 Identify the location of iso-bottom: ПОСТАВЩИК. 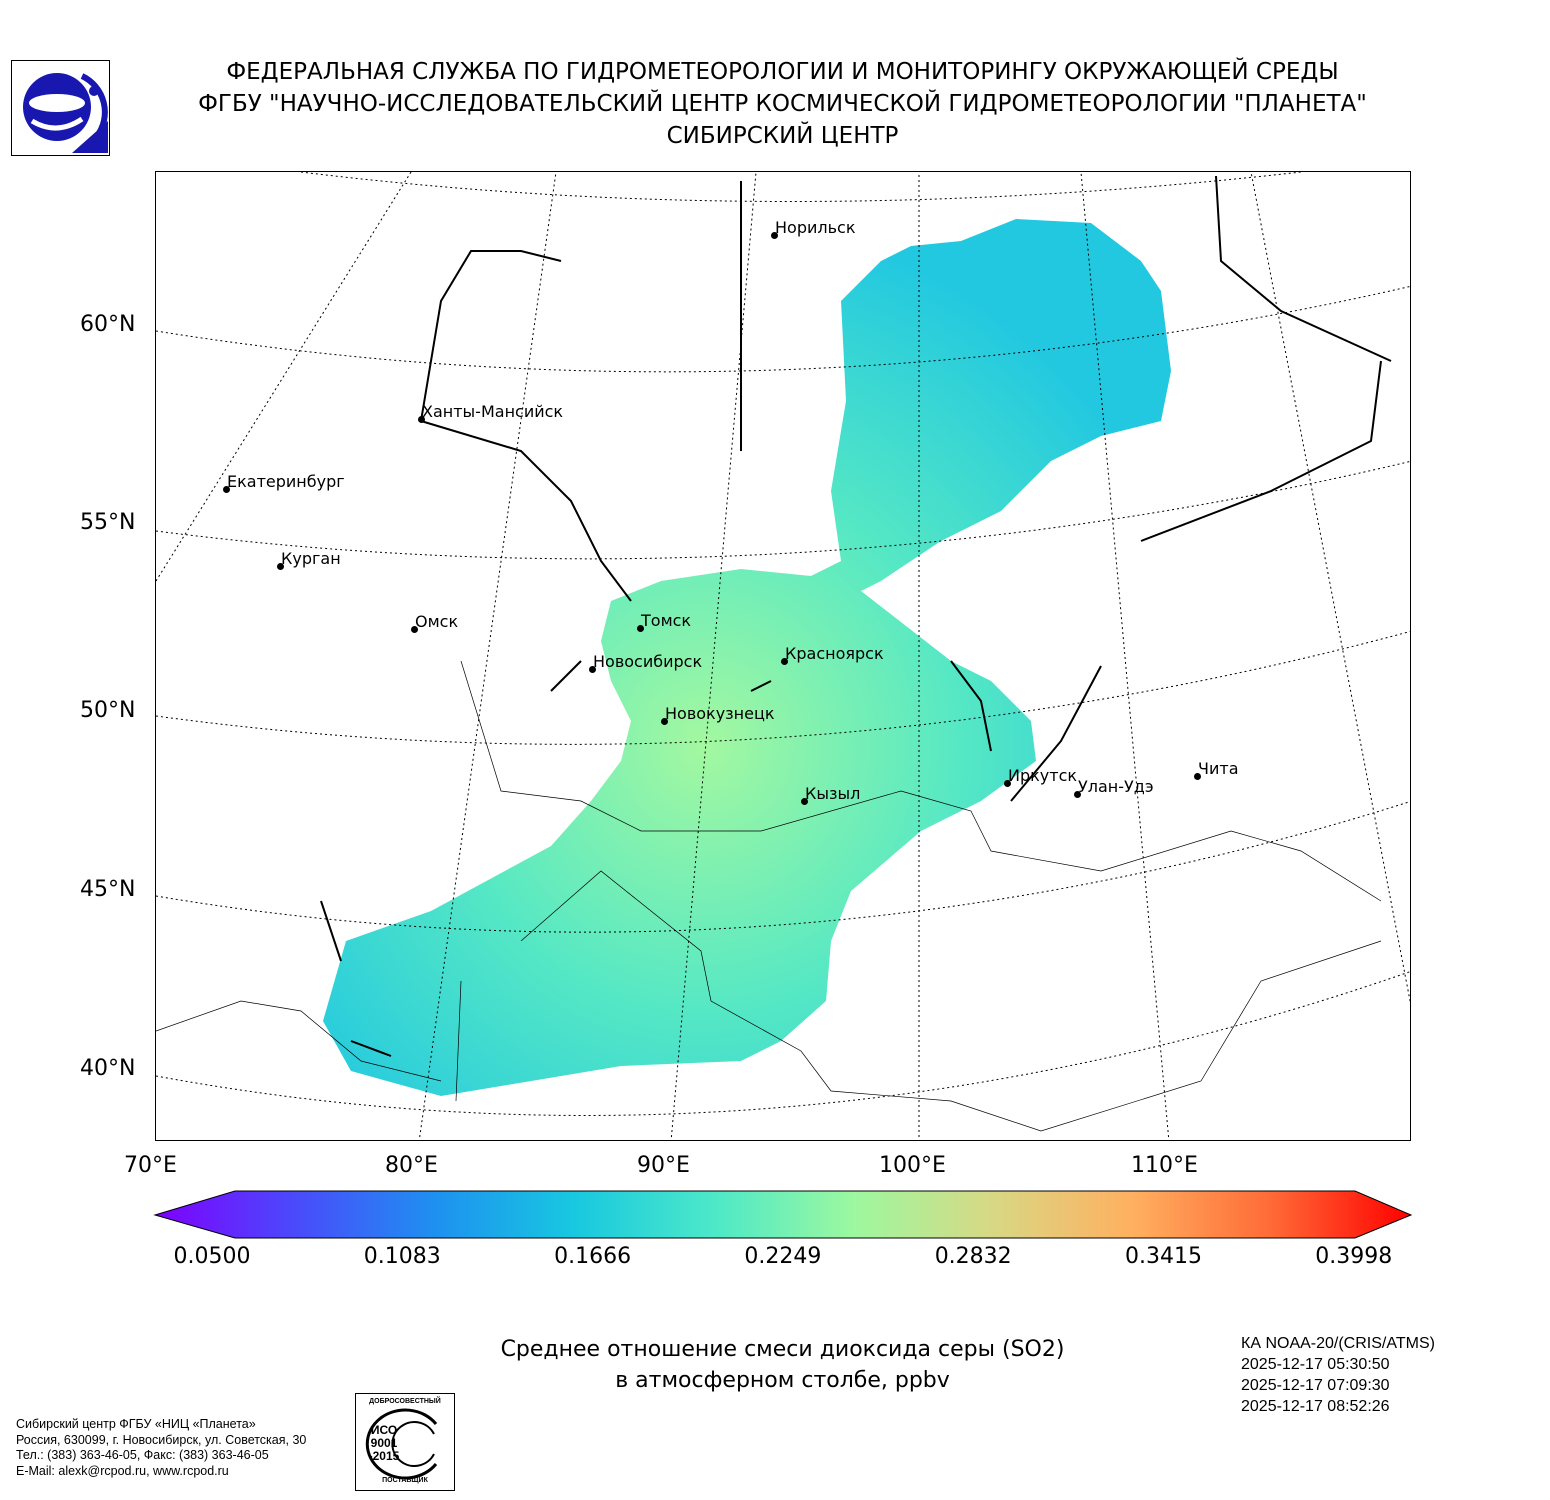
(405, 1480).